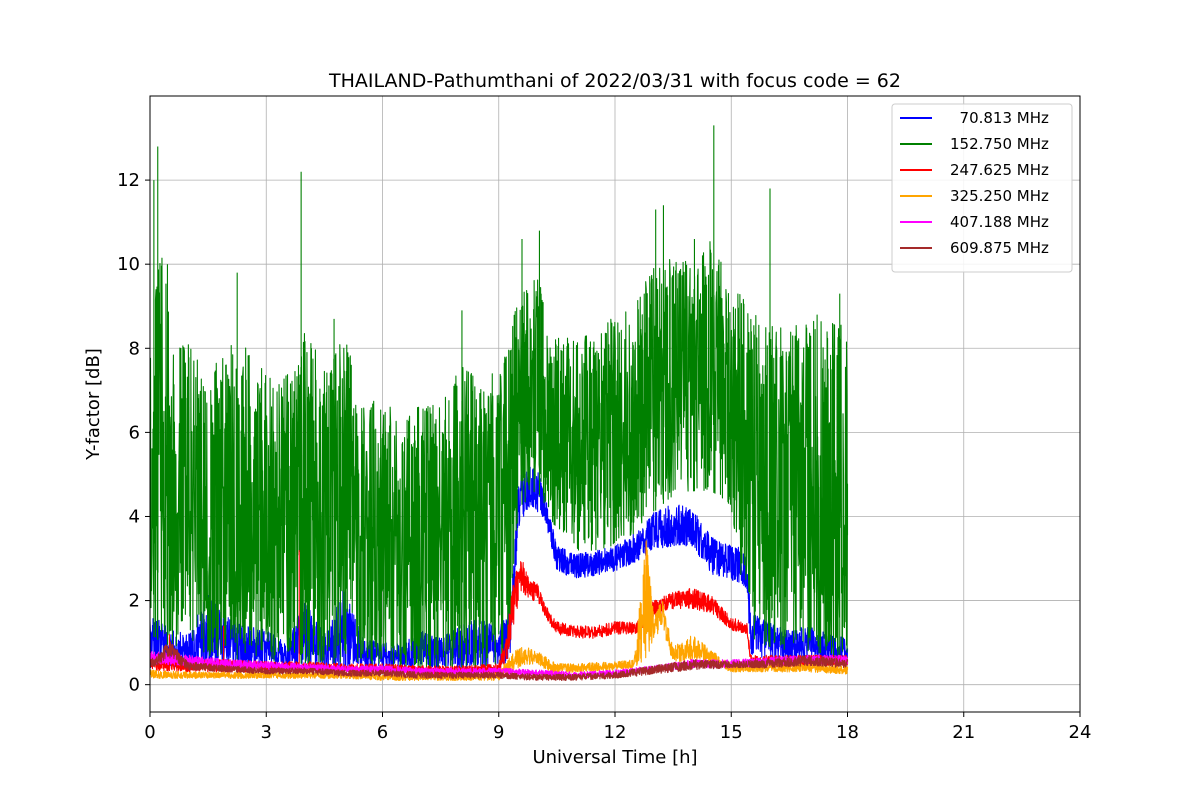 The height and width of the screenshot is (800, 1200). Describe the element at coordinates (999, 118) in the screenshot. I see `legend-label: 70.813 MHz` at that location.